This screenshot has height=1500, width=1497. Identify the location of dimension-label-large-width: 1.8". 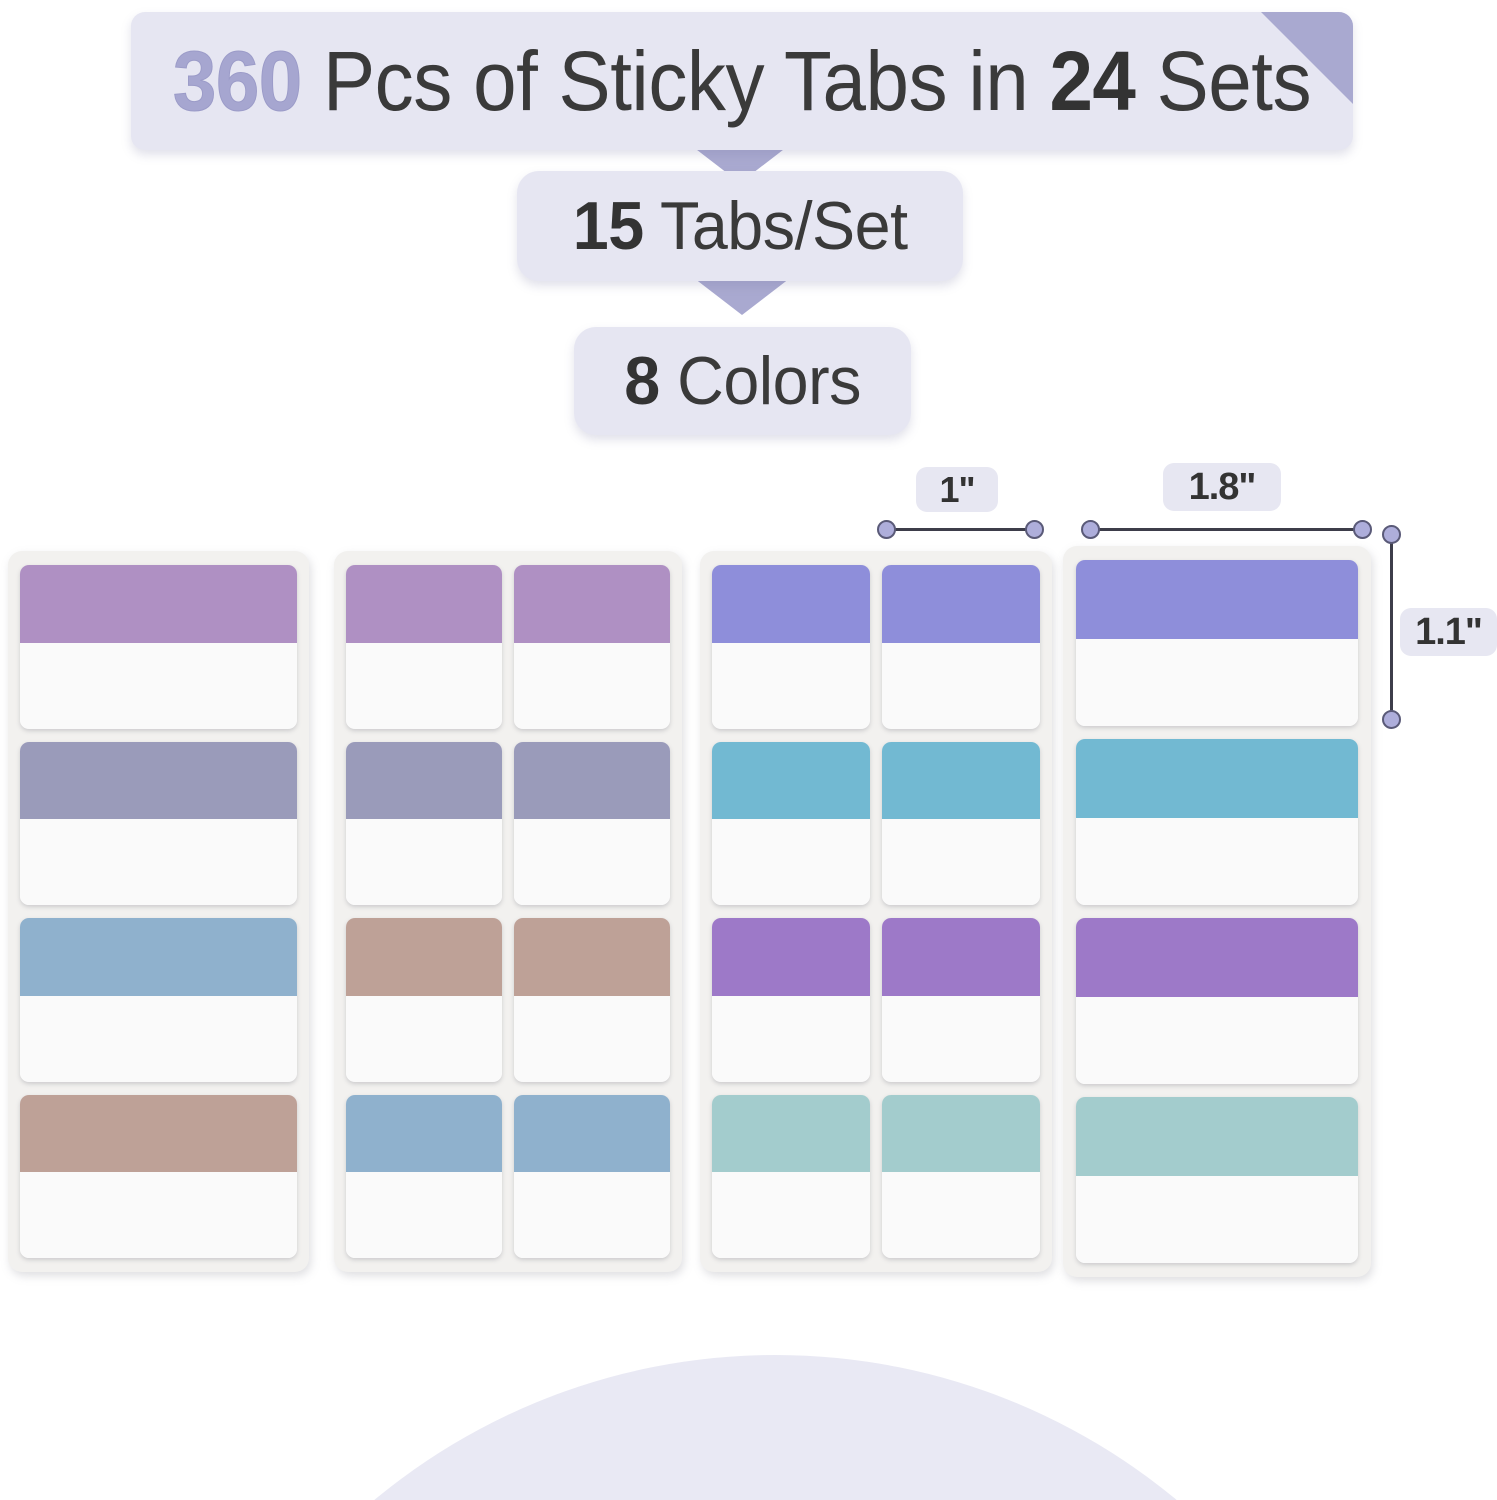
(1222, 487).